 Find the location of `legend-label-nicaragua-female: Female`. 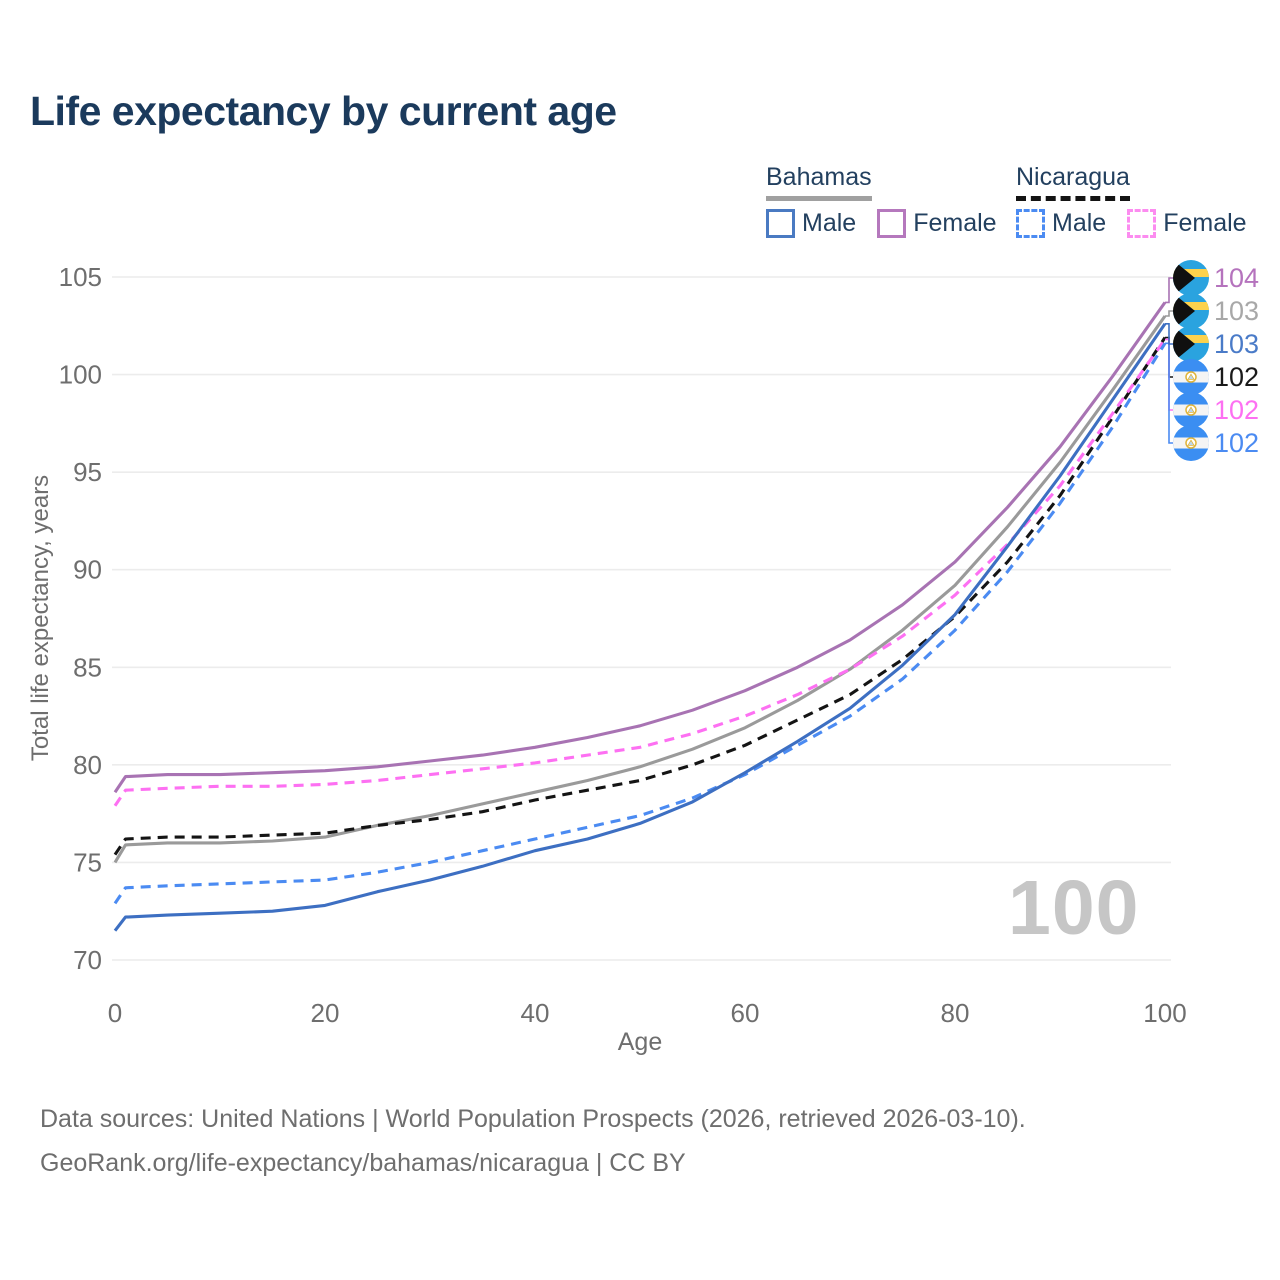

legend-label-nicaragua-female: Female is located at coordinates (1205, 223).